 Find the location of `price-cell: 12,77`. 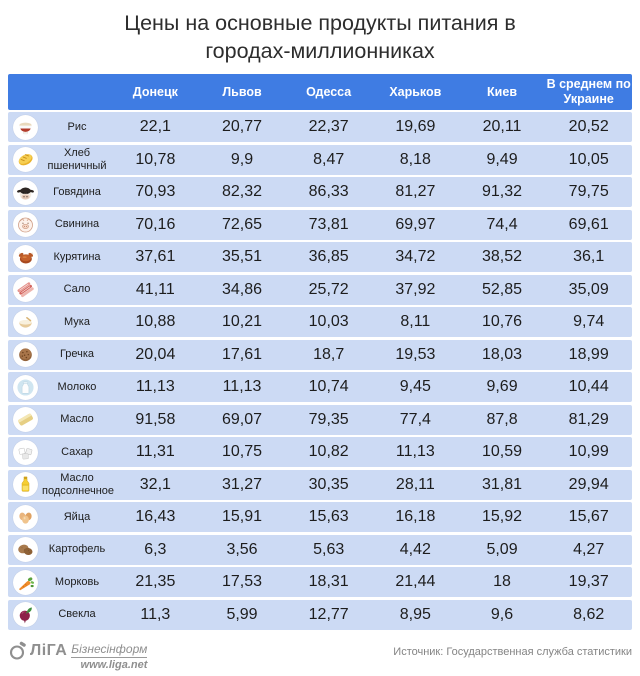

price-cell: 12,77 is located at coordinates (328, 614).